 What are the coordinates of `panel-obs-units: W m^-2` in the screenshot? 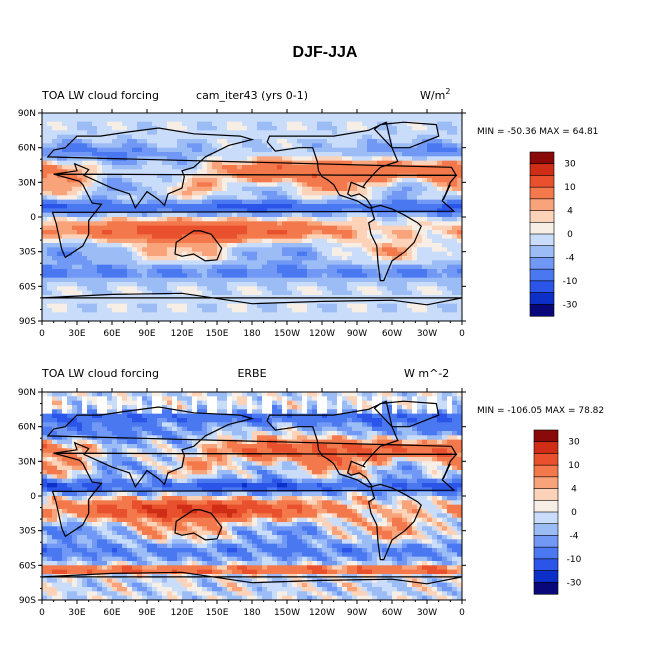 It's located at (426, 373).